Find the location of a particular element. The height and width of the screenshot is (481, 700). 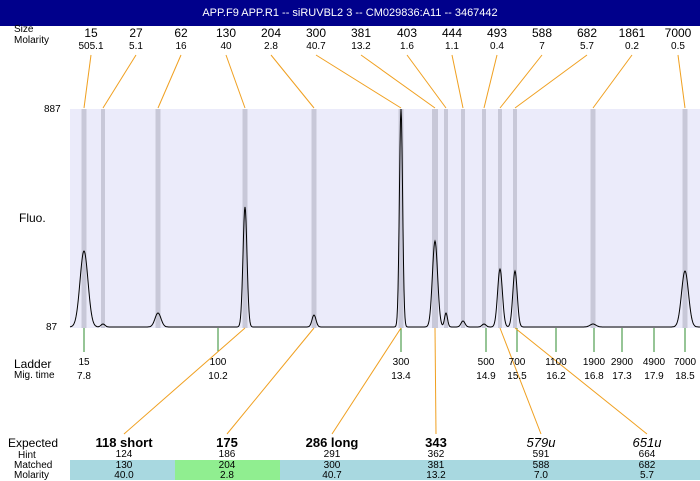

molarity-value: 40.0 is located at coordinates (124, 475).